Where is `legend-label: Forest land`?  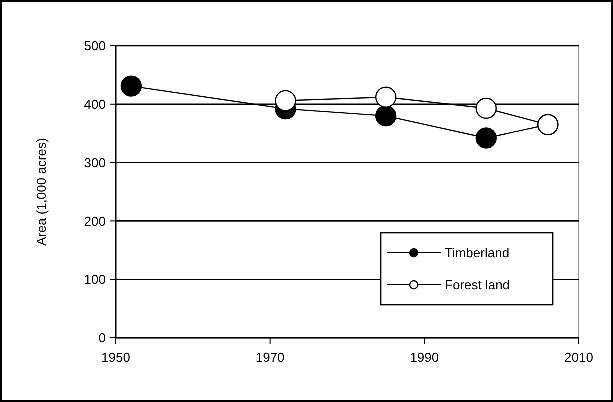 legend-label: Forest land is located at coordinates (477, 285).